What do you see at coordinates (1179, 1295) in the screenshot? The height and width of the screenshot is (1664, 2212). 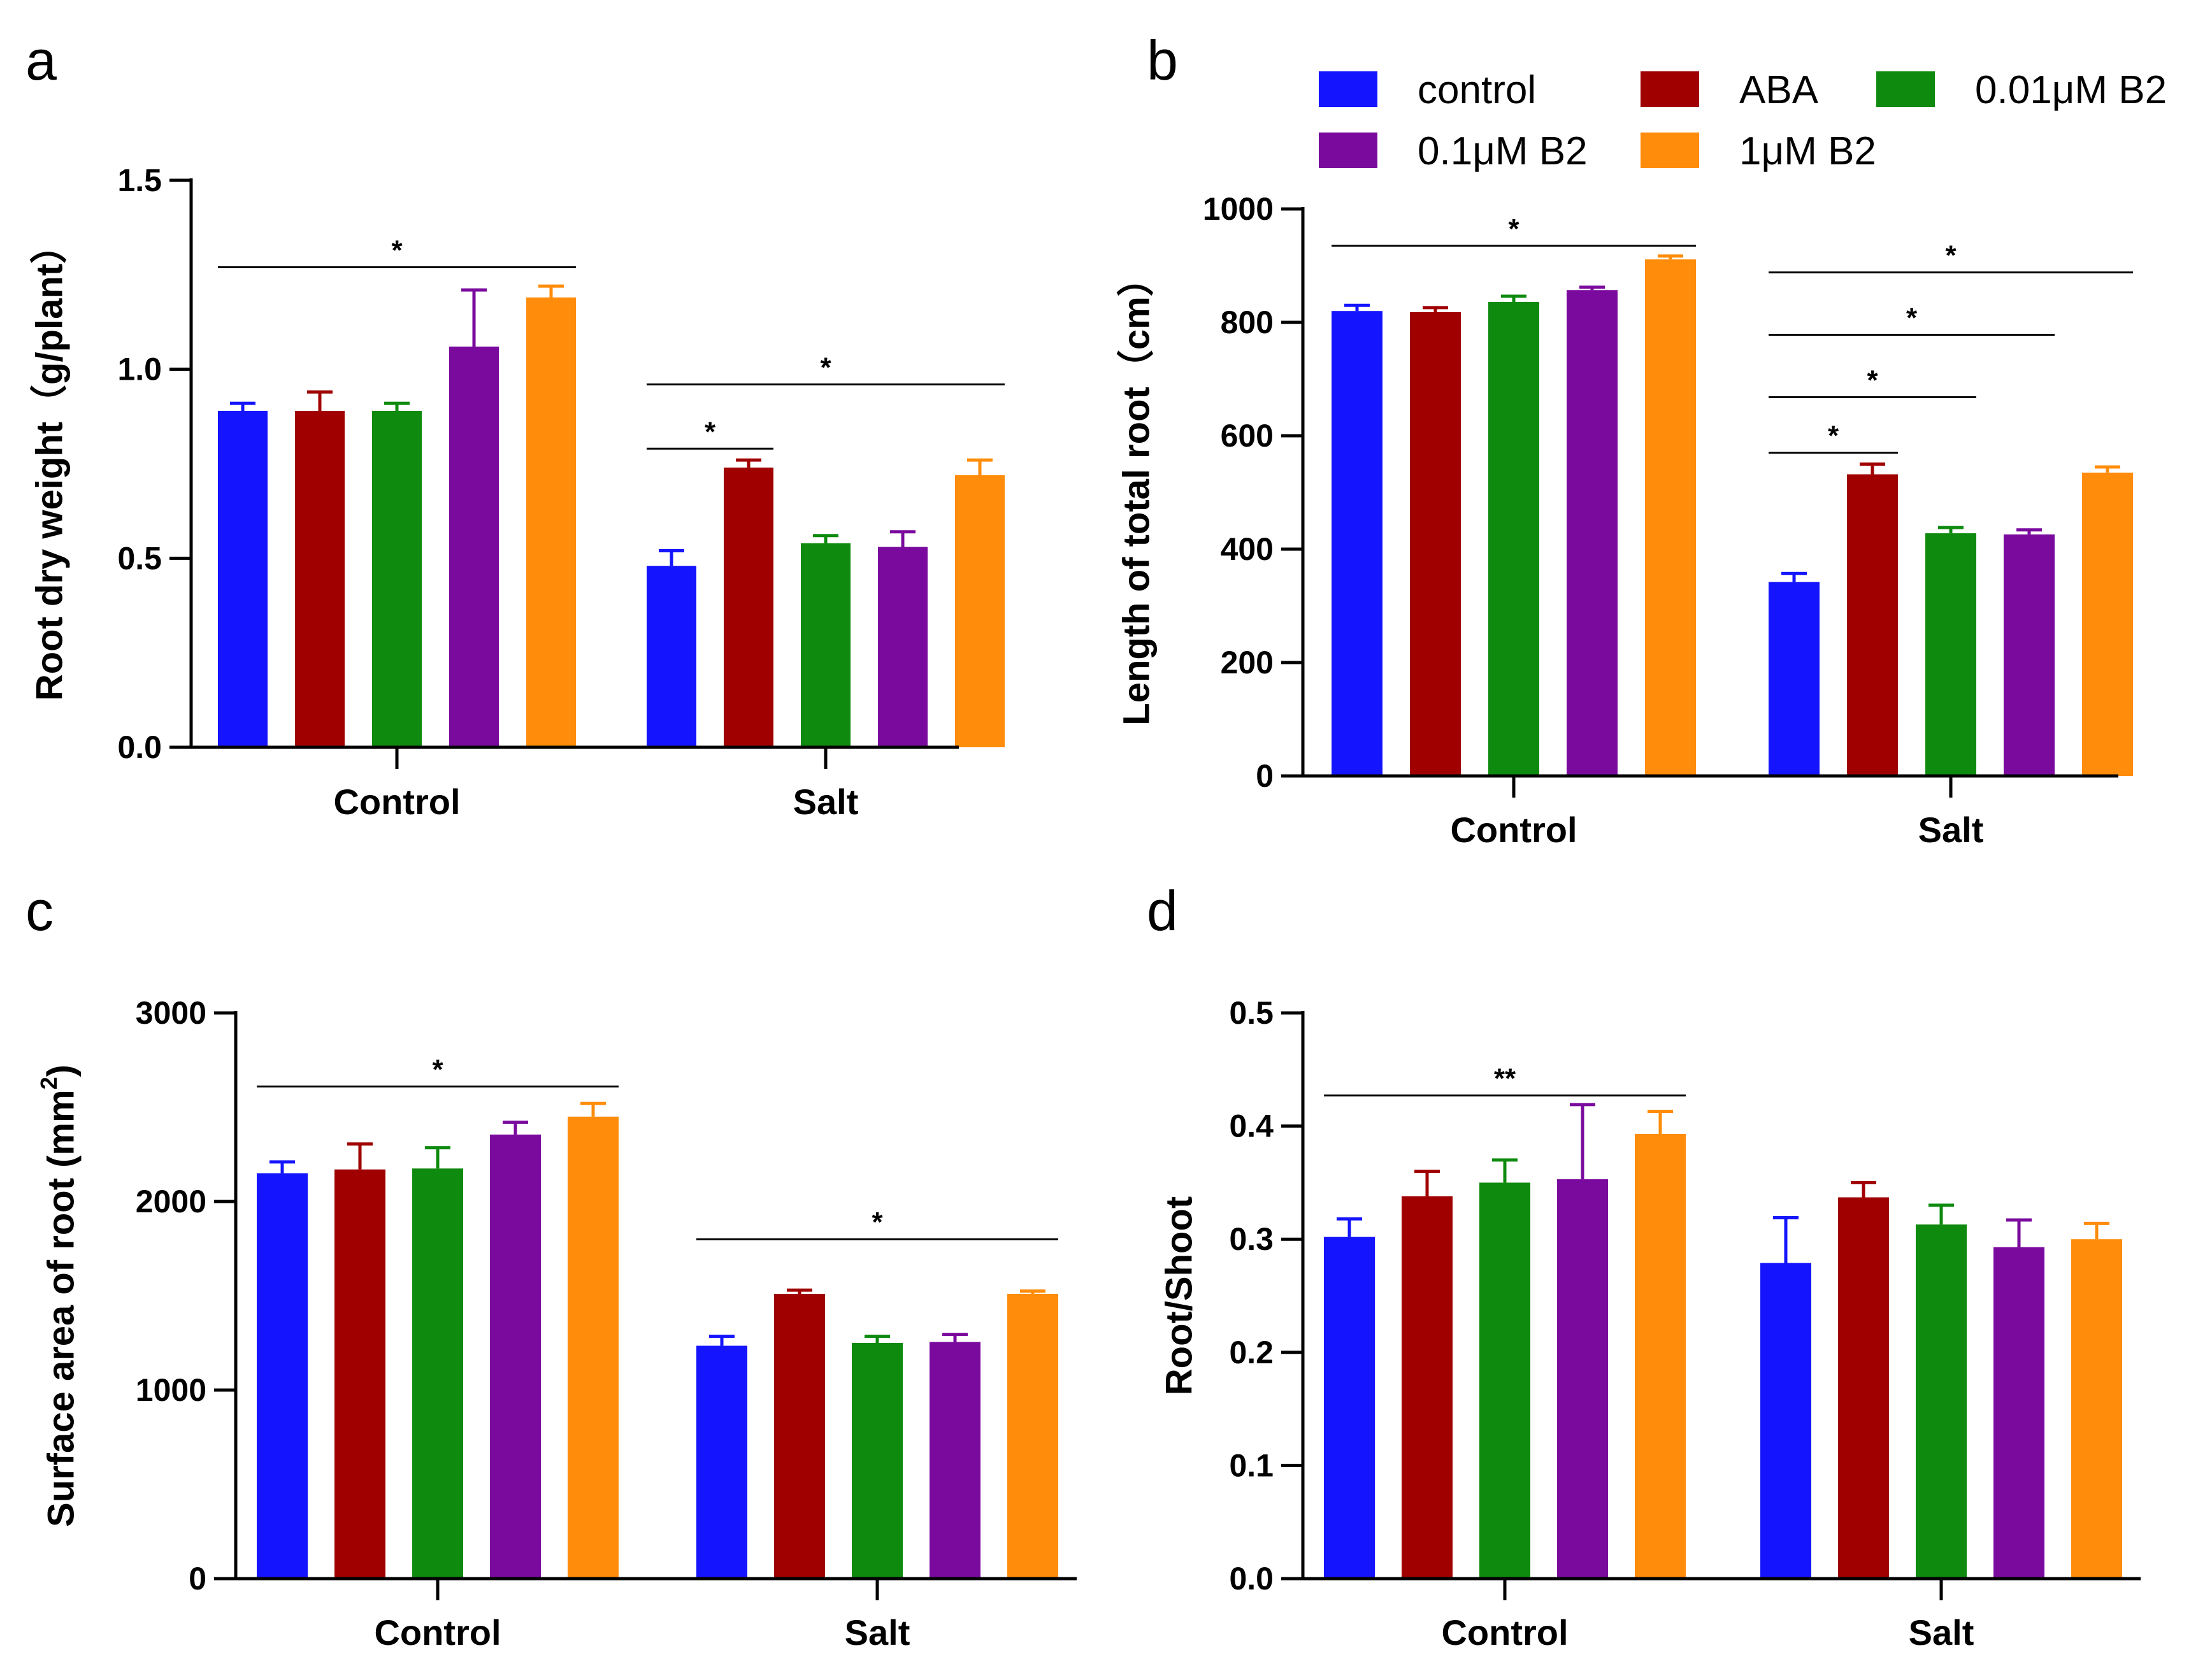 I see `y-axis-title: Root/Shoot` at bounding box center [1179, 1295].